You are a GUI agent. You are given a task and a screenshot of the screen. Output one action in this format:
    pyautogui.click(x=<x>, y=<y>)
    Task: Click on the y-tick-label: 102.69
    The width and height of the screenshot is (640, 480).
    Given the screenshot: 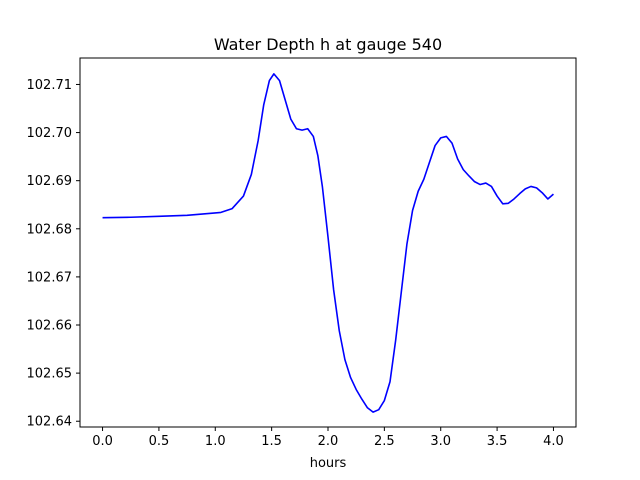 What is the action you would take?
    pyautogui.click(x=50, y=181)
    